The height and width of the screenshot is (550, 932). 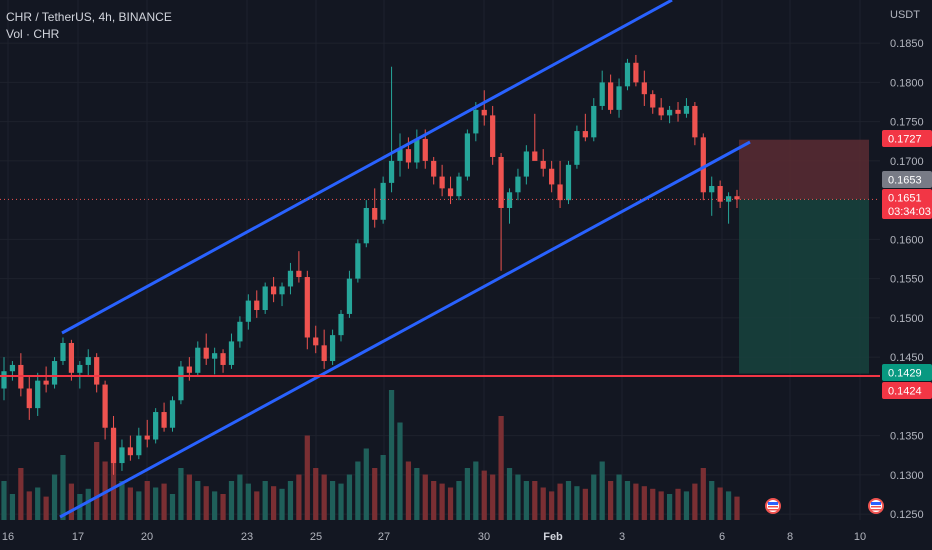 What do you see at coordinates (907, 138) in the screenshot?
I see `stop-price-badge: 0.1727` at bounding box center [907, 138].